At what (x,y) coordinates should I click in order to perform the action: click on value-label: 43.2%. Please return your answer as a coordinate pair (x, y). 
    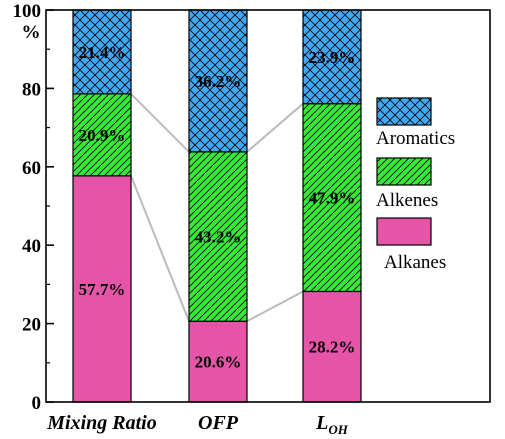
    Looking at the image, I should click on (218, 237).